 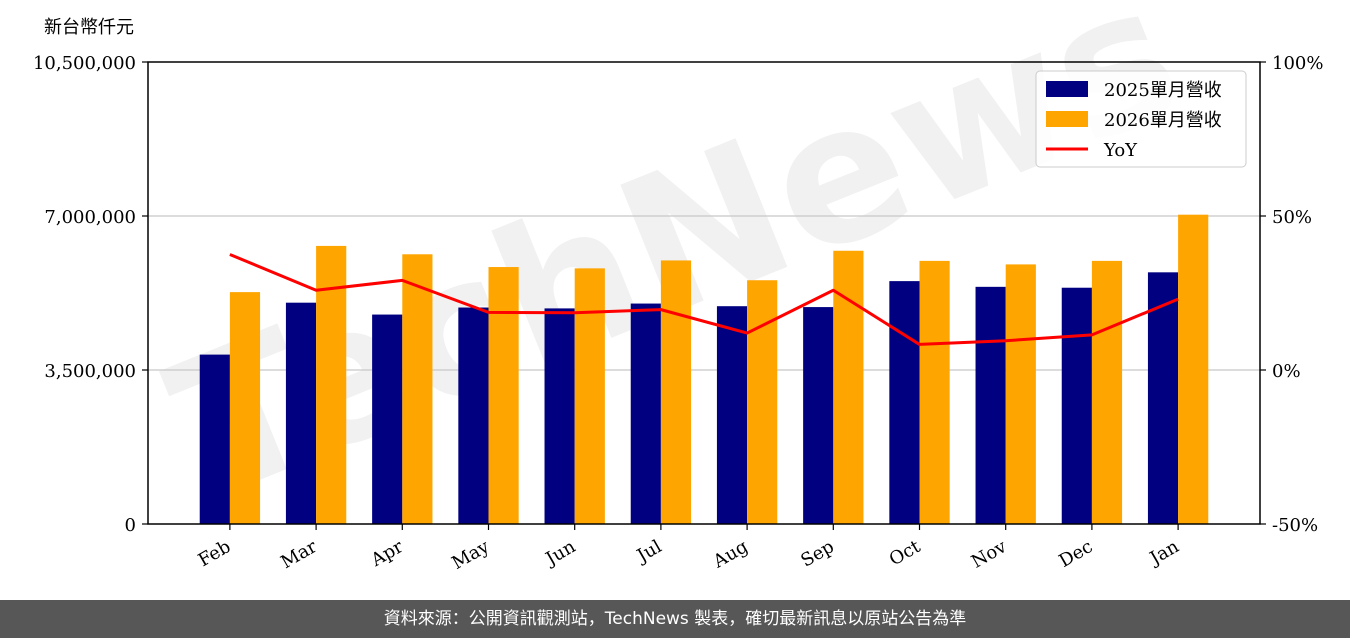 What do you see at coordinates (1286, 371) in the screenshot?
I see `y-right-tick-label: 0%` at bounding box center [1286, 371].